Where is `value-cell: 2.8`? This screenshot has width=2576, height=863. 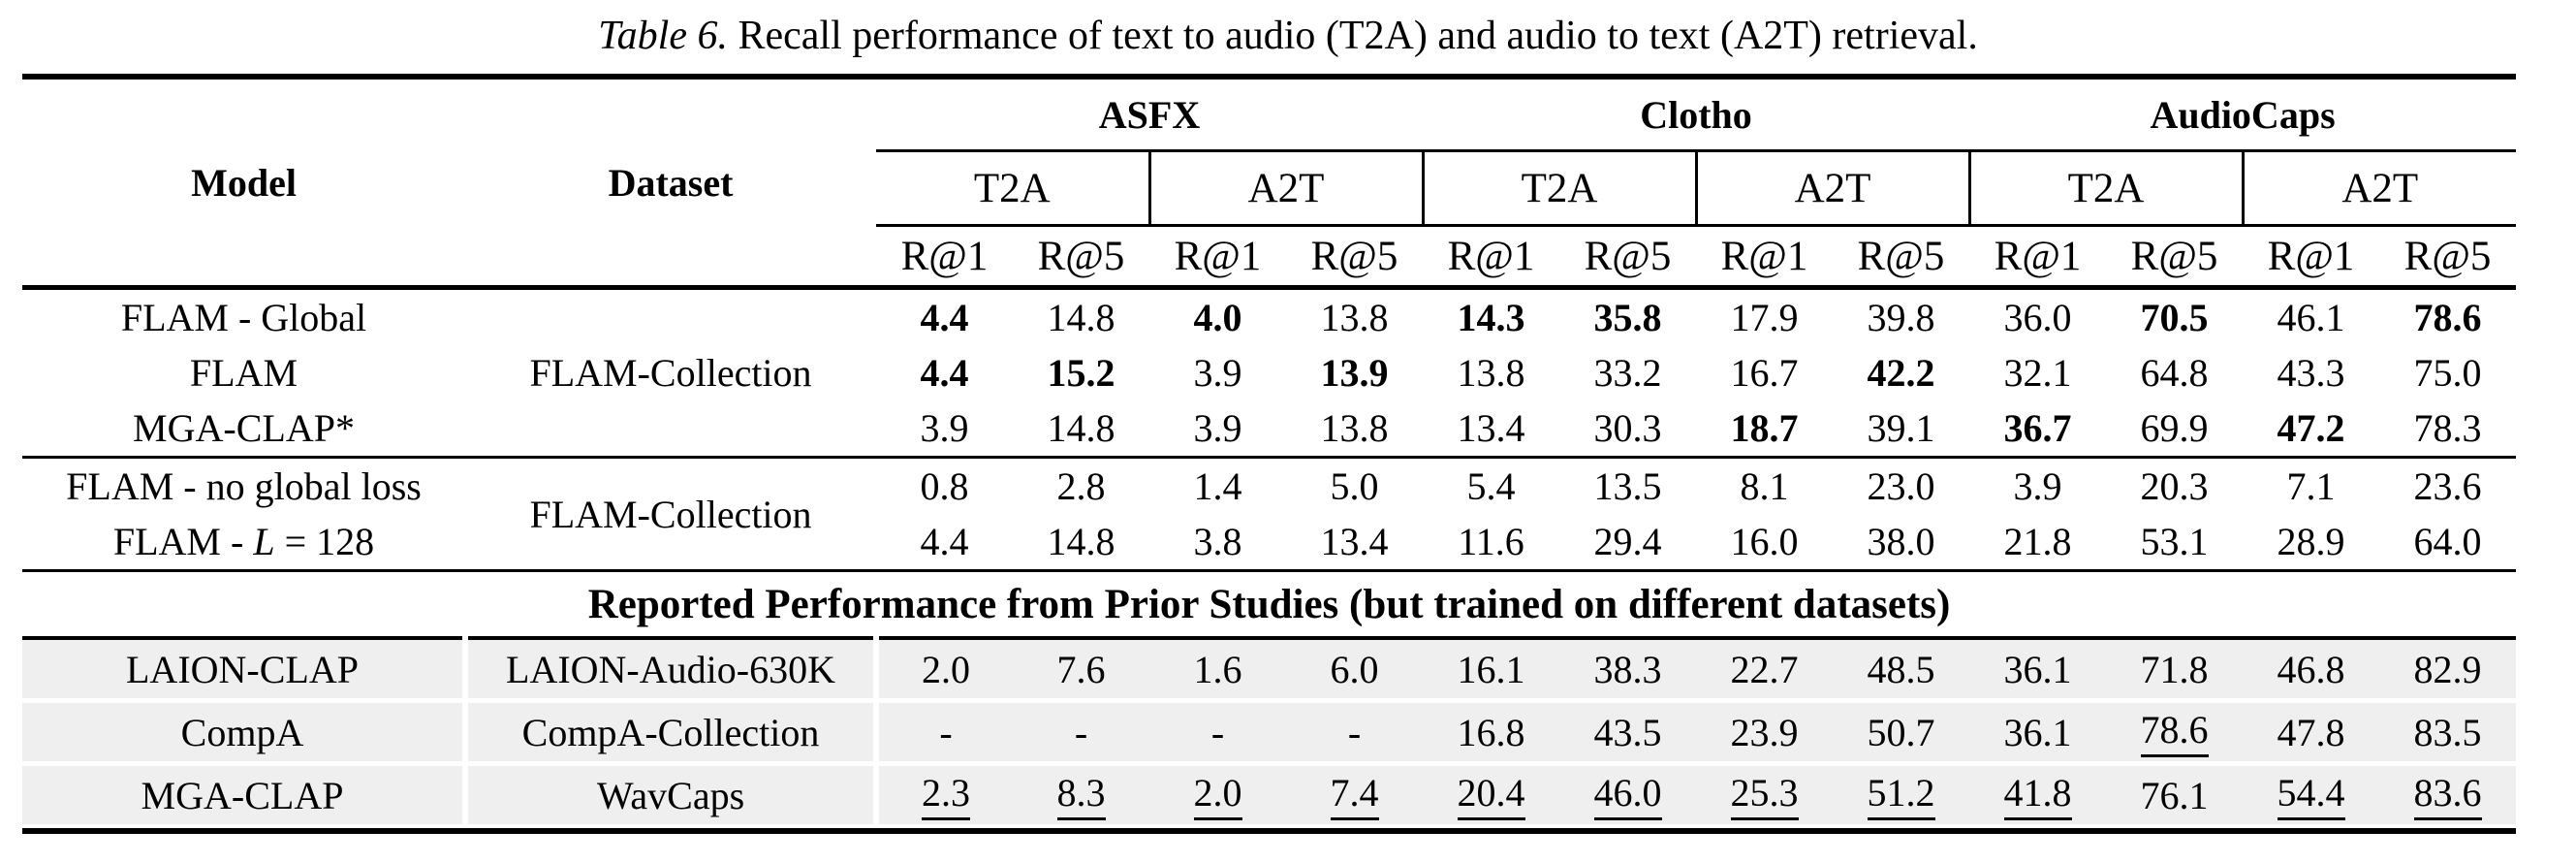
value-cell: 2.8 is located at coordinates (1081, 486).